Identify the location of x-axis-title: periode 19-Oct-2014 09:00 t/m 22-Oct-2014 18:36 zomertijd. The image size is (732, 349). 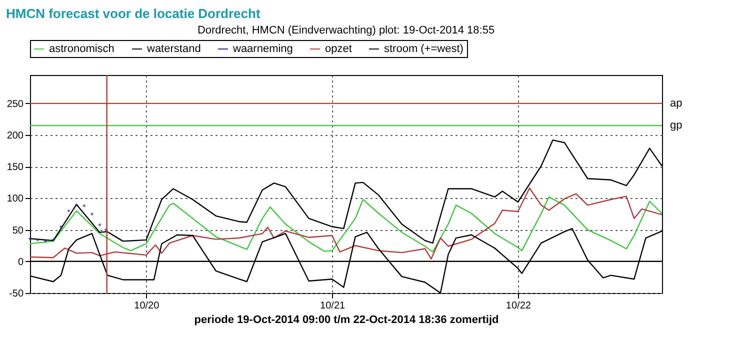
(346, 320).